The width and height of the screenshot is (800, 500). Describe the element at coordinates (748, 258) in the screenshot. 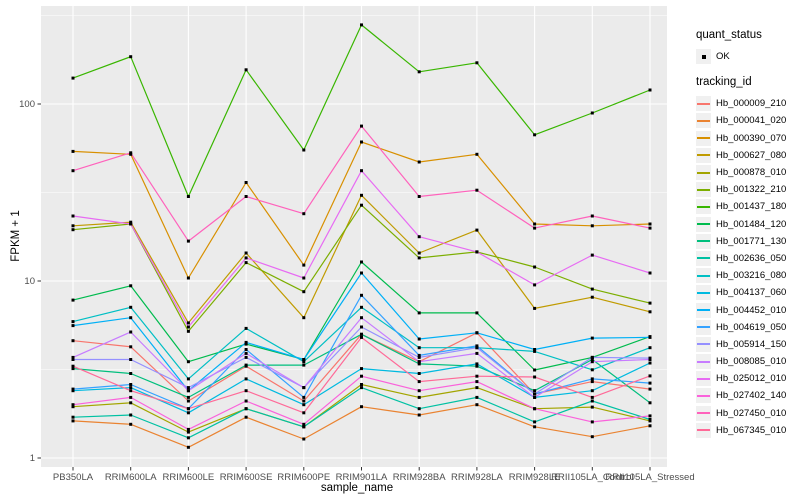

I see `legend-item-Hb_002636_050: Hb_002636_050` at that location.